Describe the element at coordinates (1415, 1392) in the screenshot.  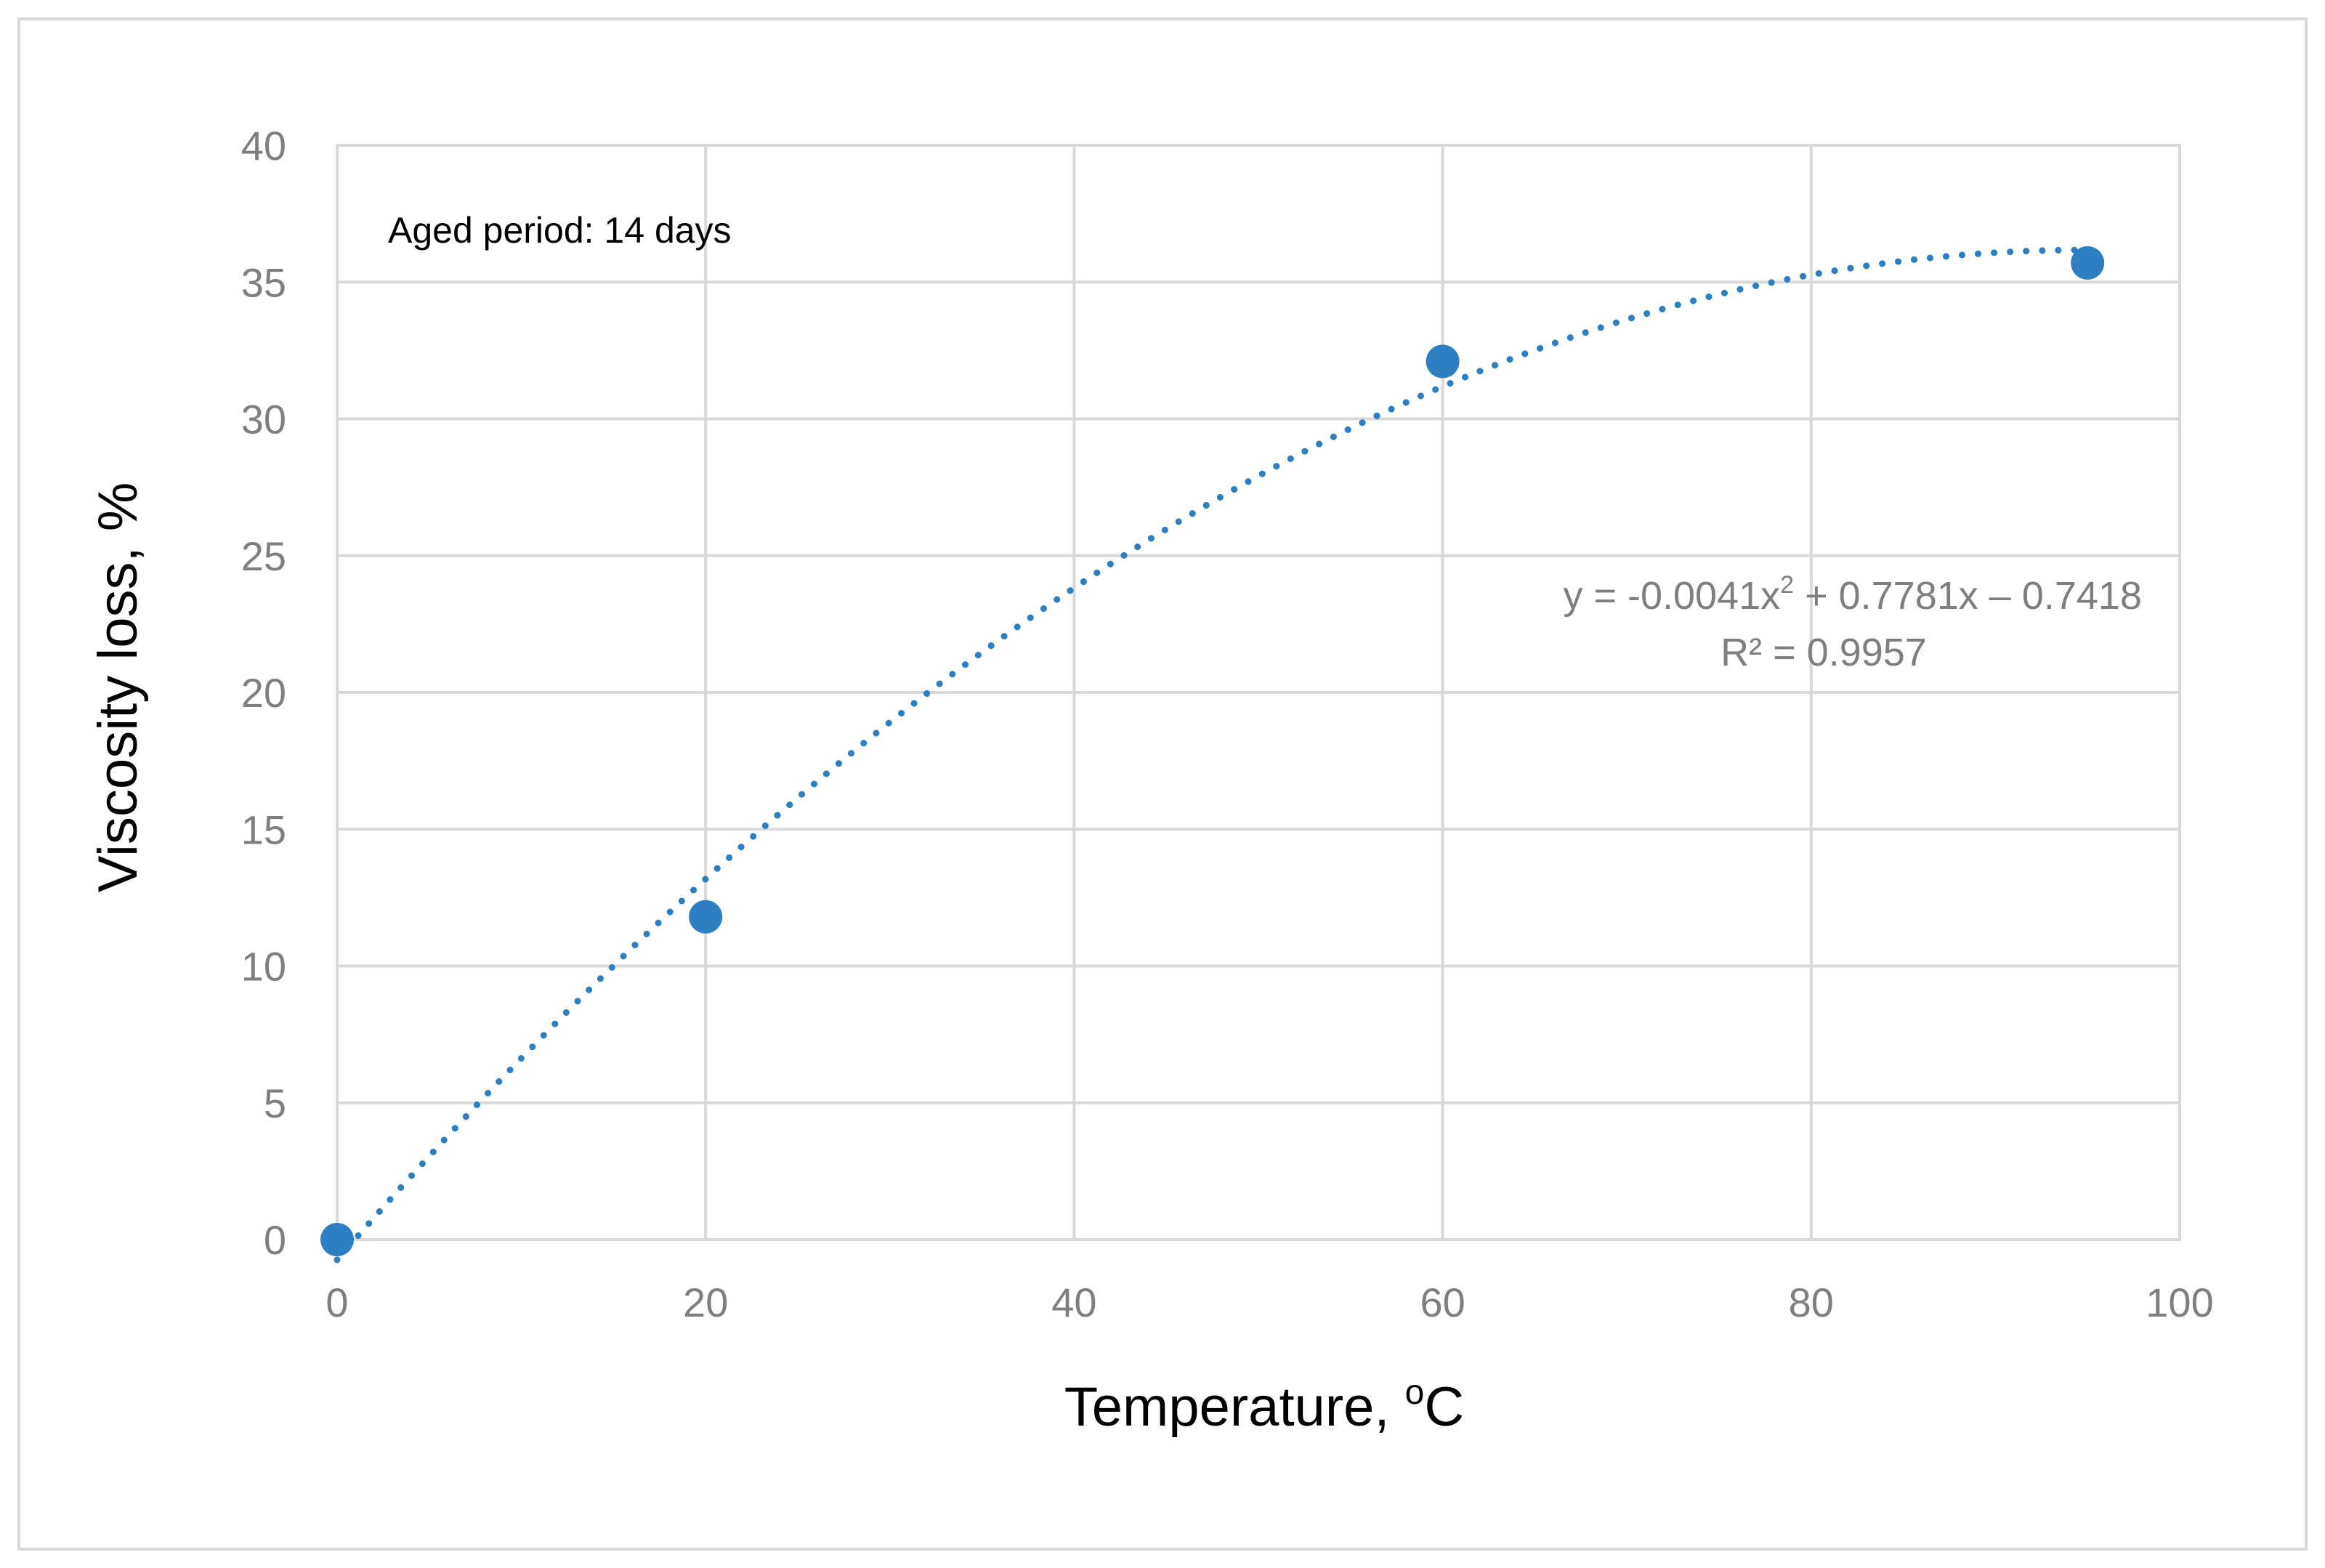
I see `x-axis-title-superscript: o` at that location.